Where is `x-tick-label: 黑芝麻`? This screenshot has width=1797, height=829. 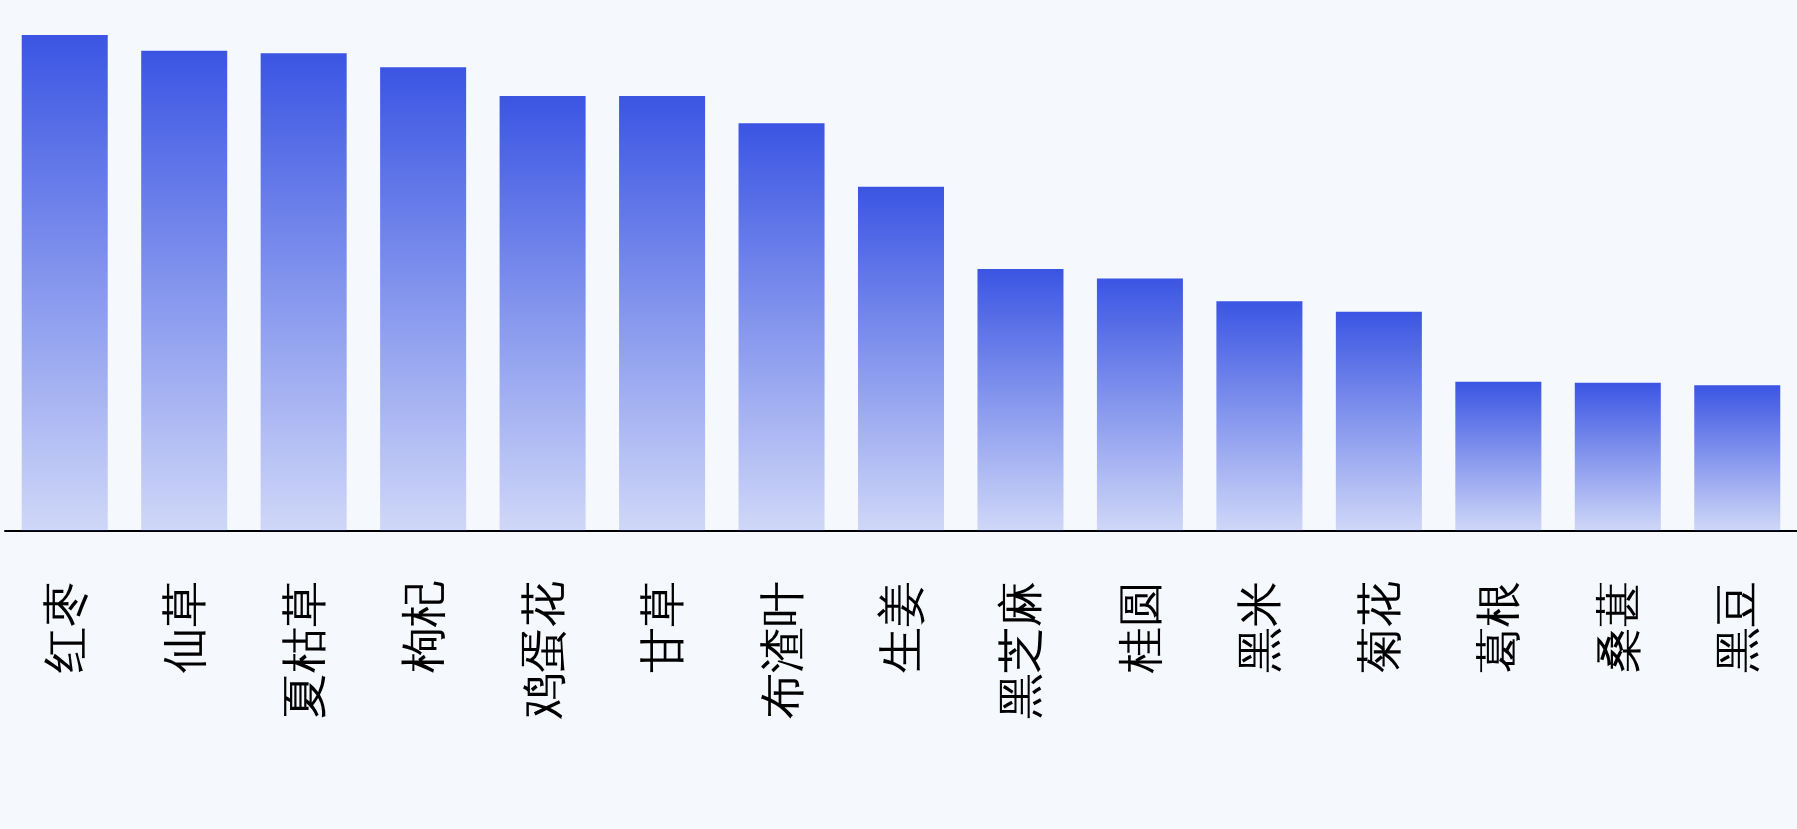
x-tick-label: 黑芝麻 is located at coordinates (1020, 650).